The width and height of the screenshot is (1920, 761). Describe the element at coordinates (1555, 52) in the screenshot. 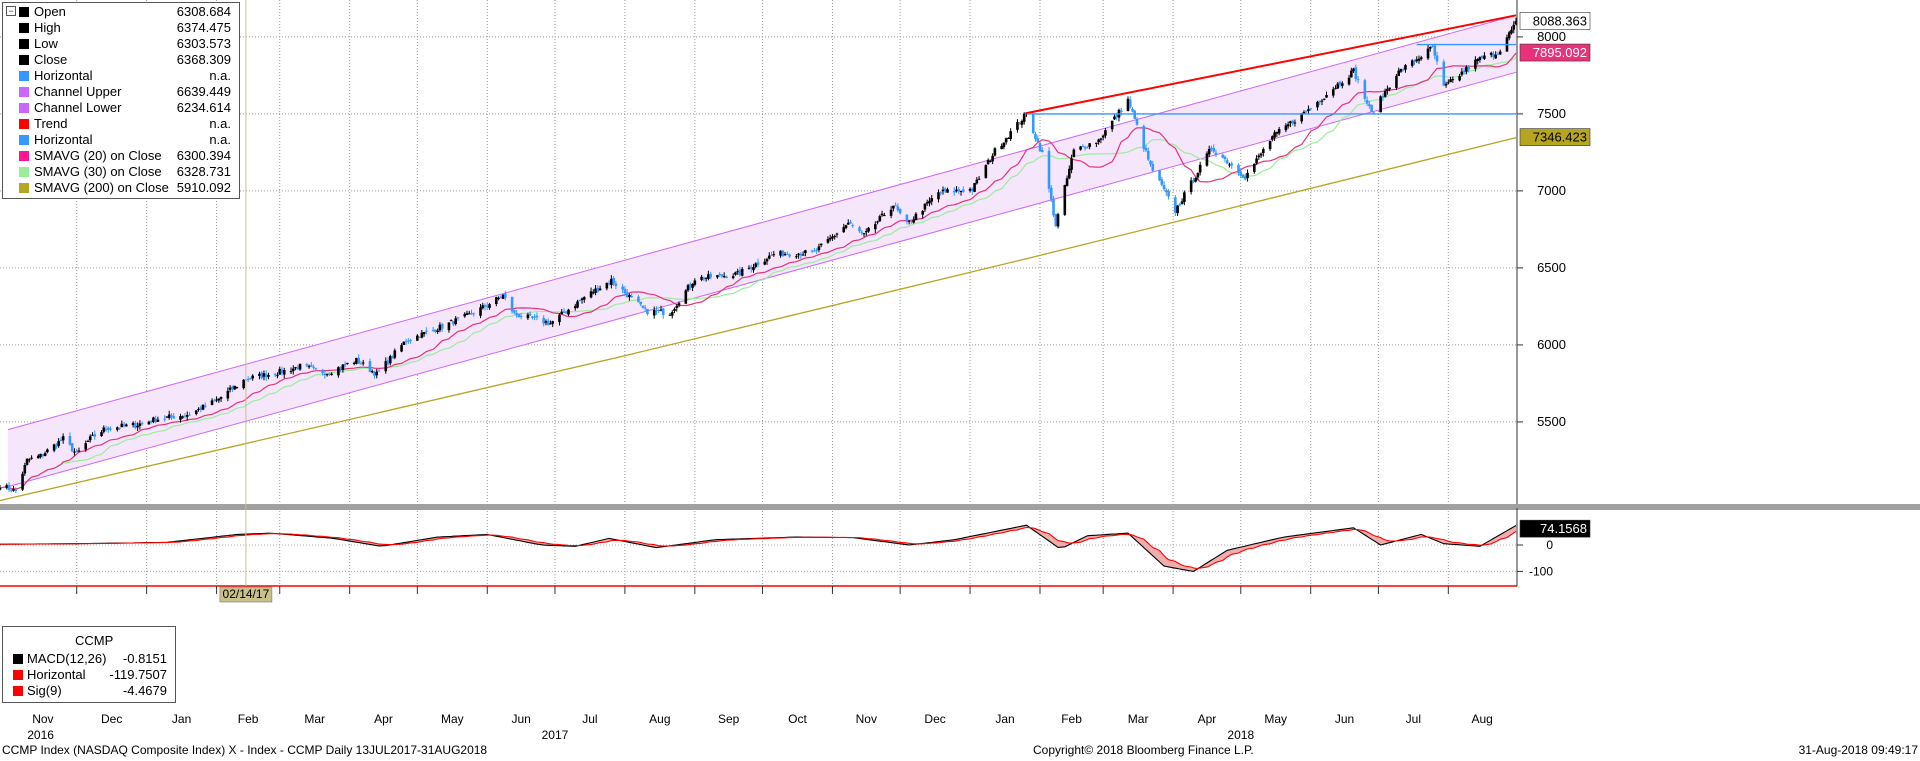

I see `sma20-tag-box` at that location.